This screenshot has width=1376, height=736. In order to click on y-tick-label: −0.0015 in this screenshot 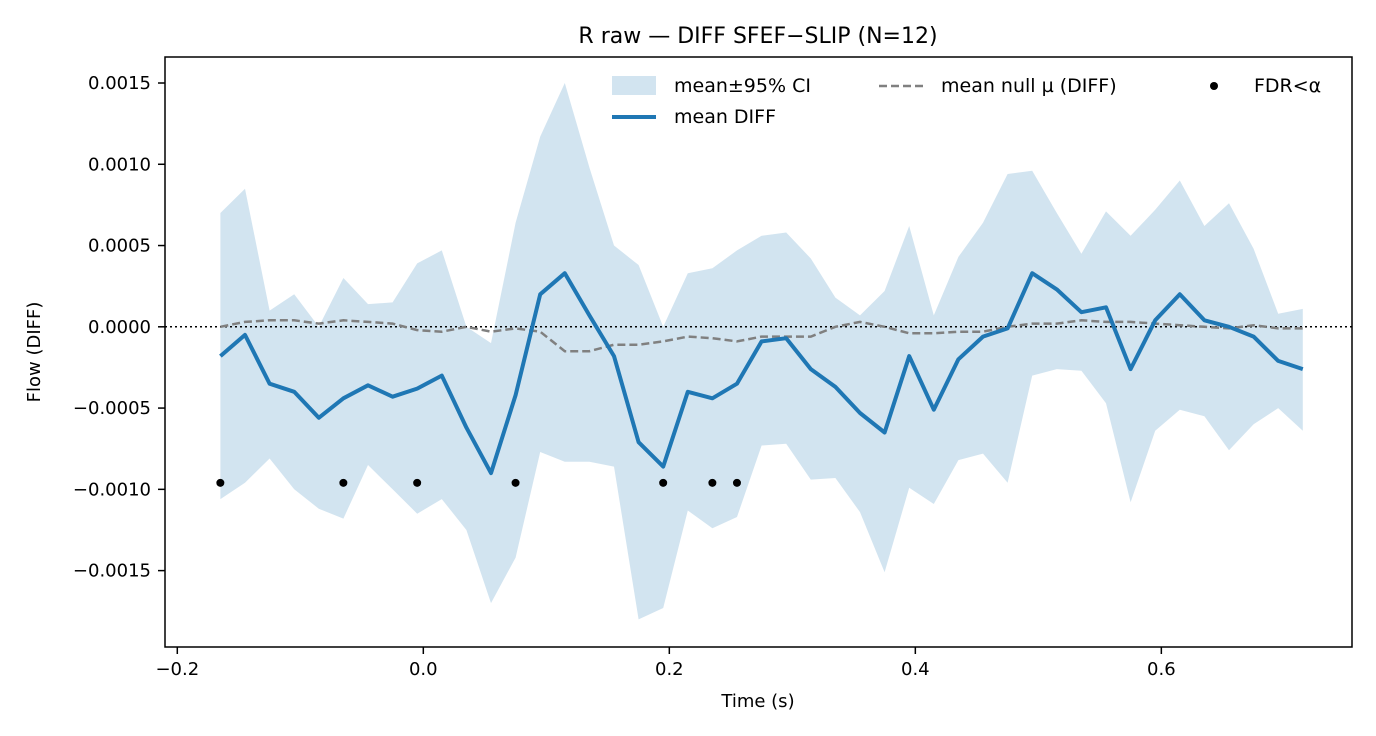, I will do `click(112, 571)`.